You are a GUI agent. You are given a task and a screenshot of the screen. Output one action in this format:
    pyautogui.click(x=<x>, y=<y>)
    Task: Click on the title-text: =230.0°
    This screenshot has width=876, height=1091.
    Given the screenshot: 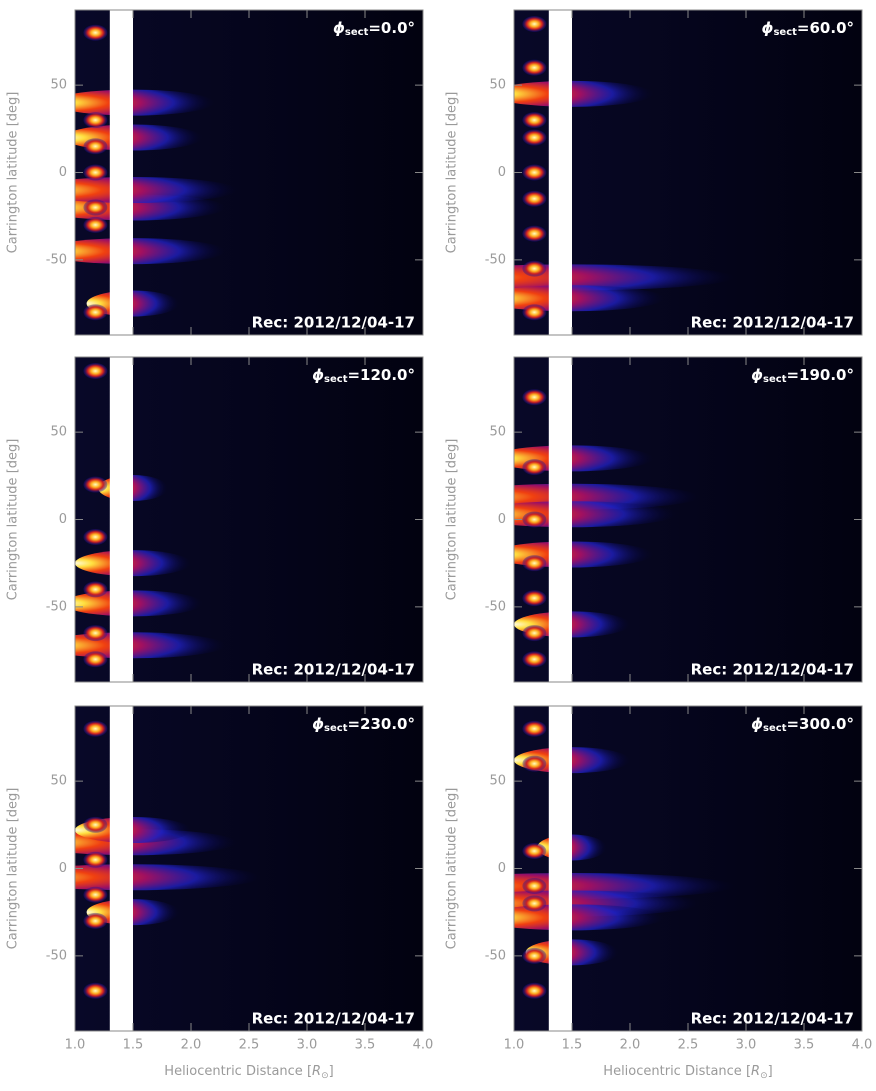 What is the action you would take?
    pyautogui.click(x=381, y=724)
    